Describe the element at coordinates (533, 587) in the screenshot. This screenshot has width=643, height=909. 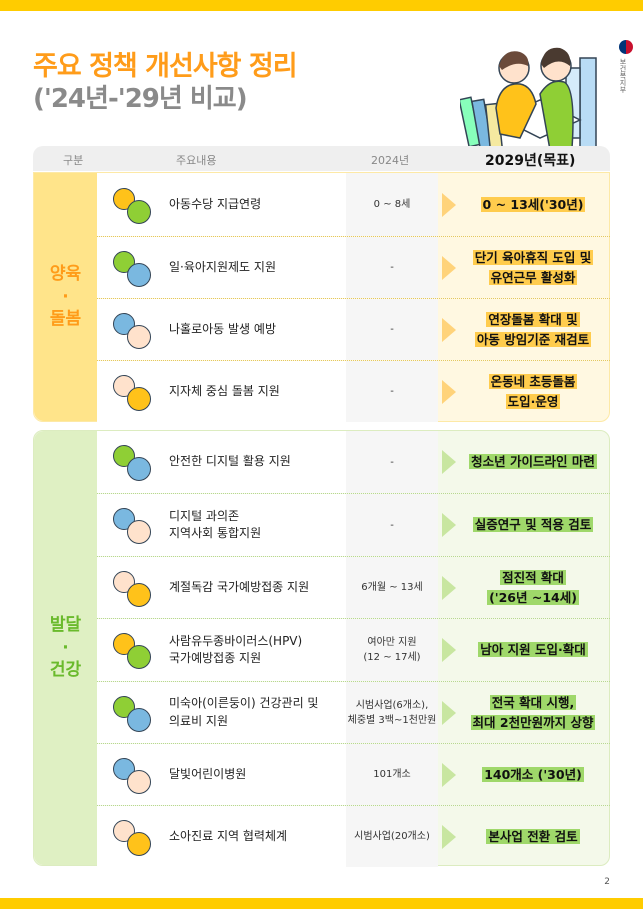
I see `value-2029: 점진적 확대 ('26년 ~14세)` at that location.